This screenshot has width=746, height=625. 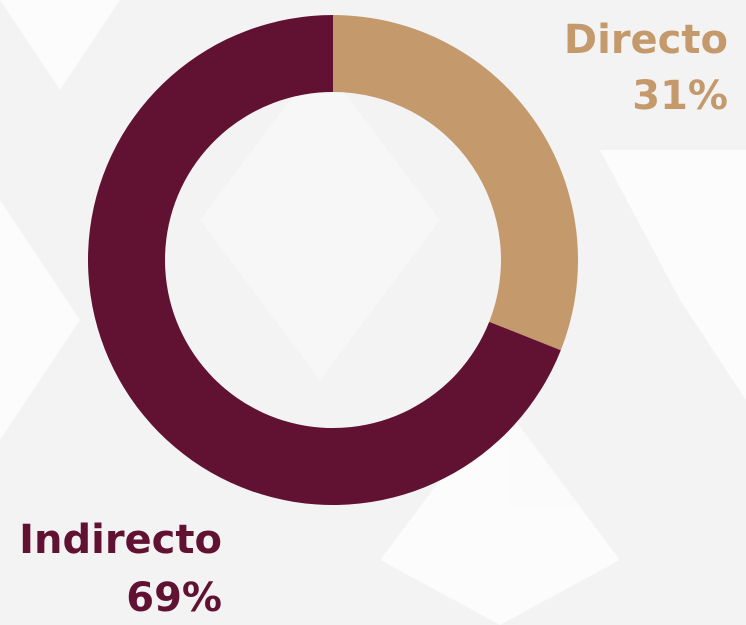 What do you see at coordinates (680, 96) in the screenshot?
I see `value-label: 31%` at bounding box center [680, 96].